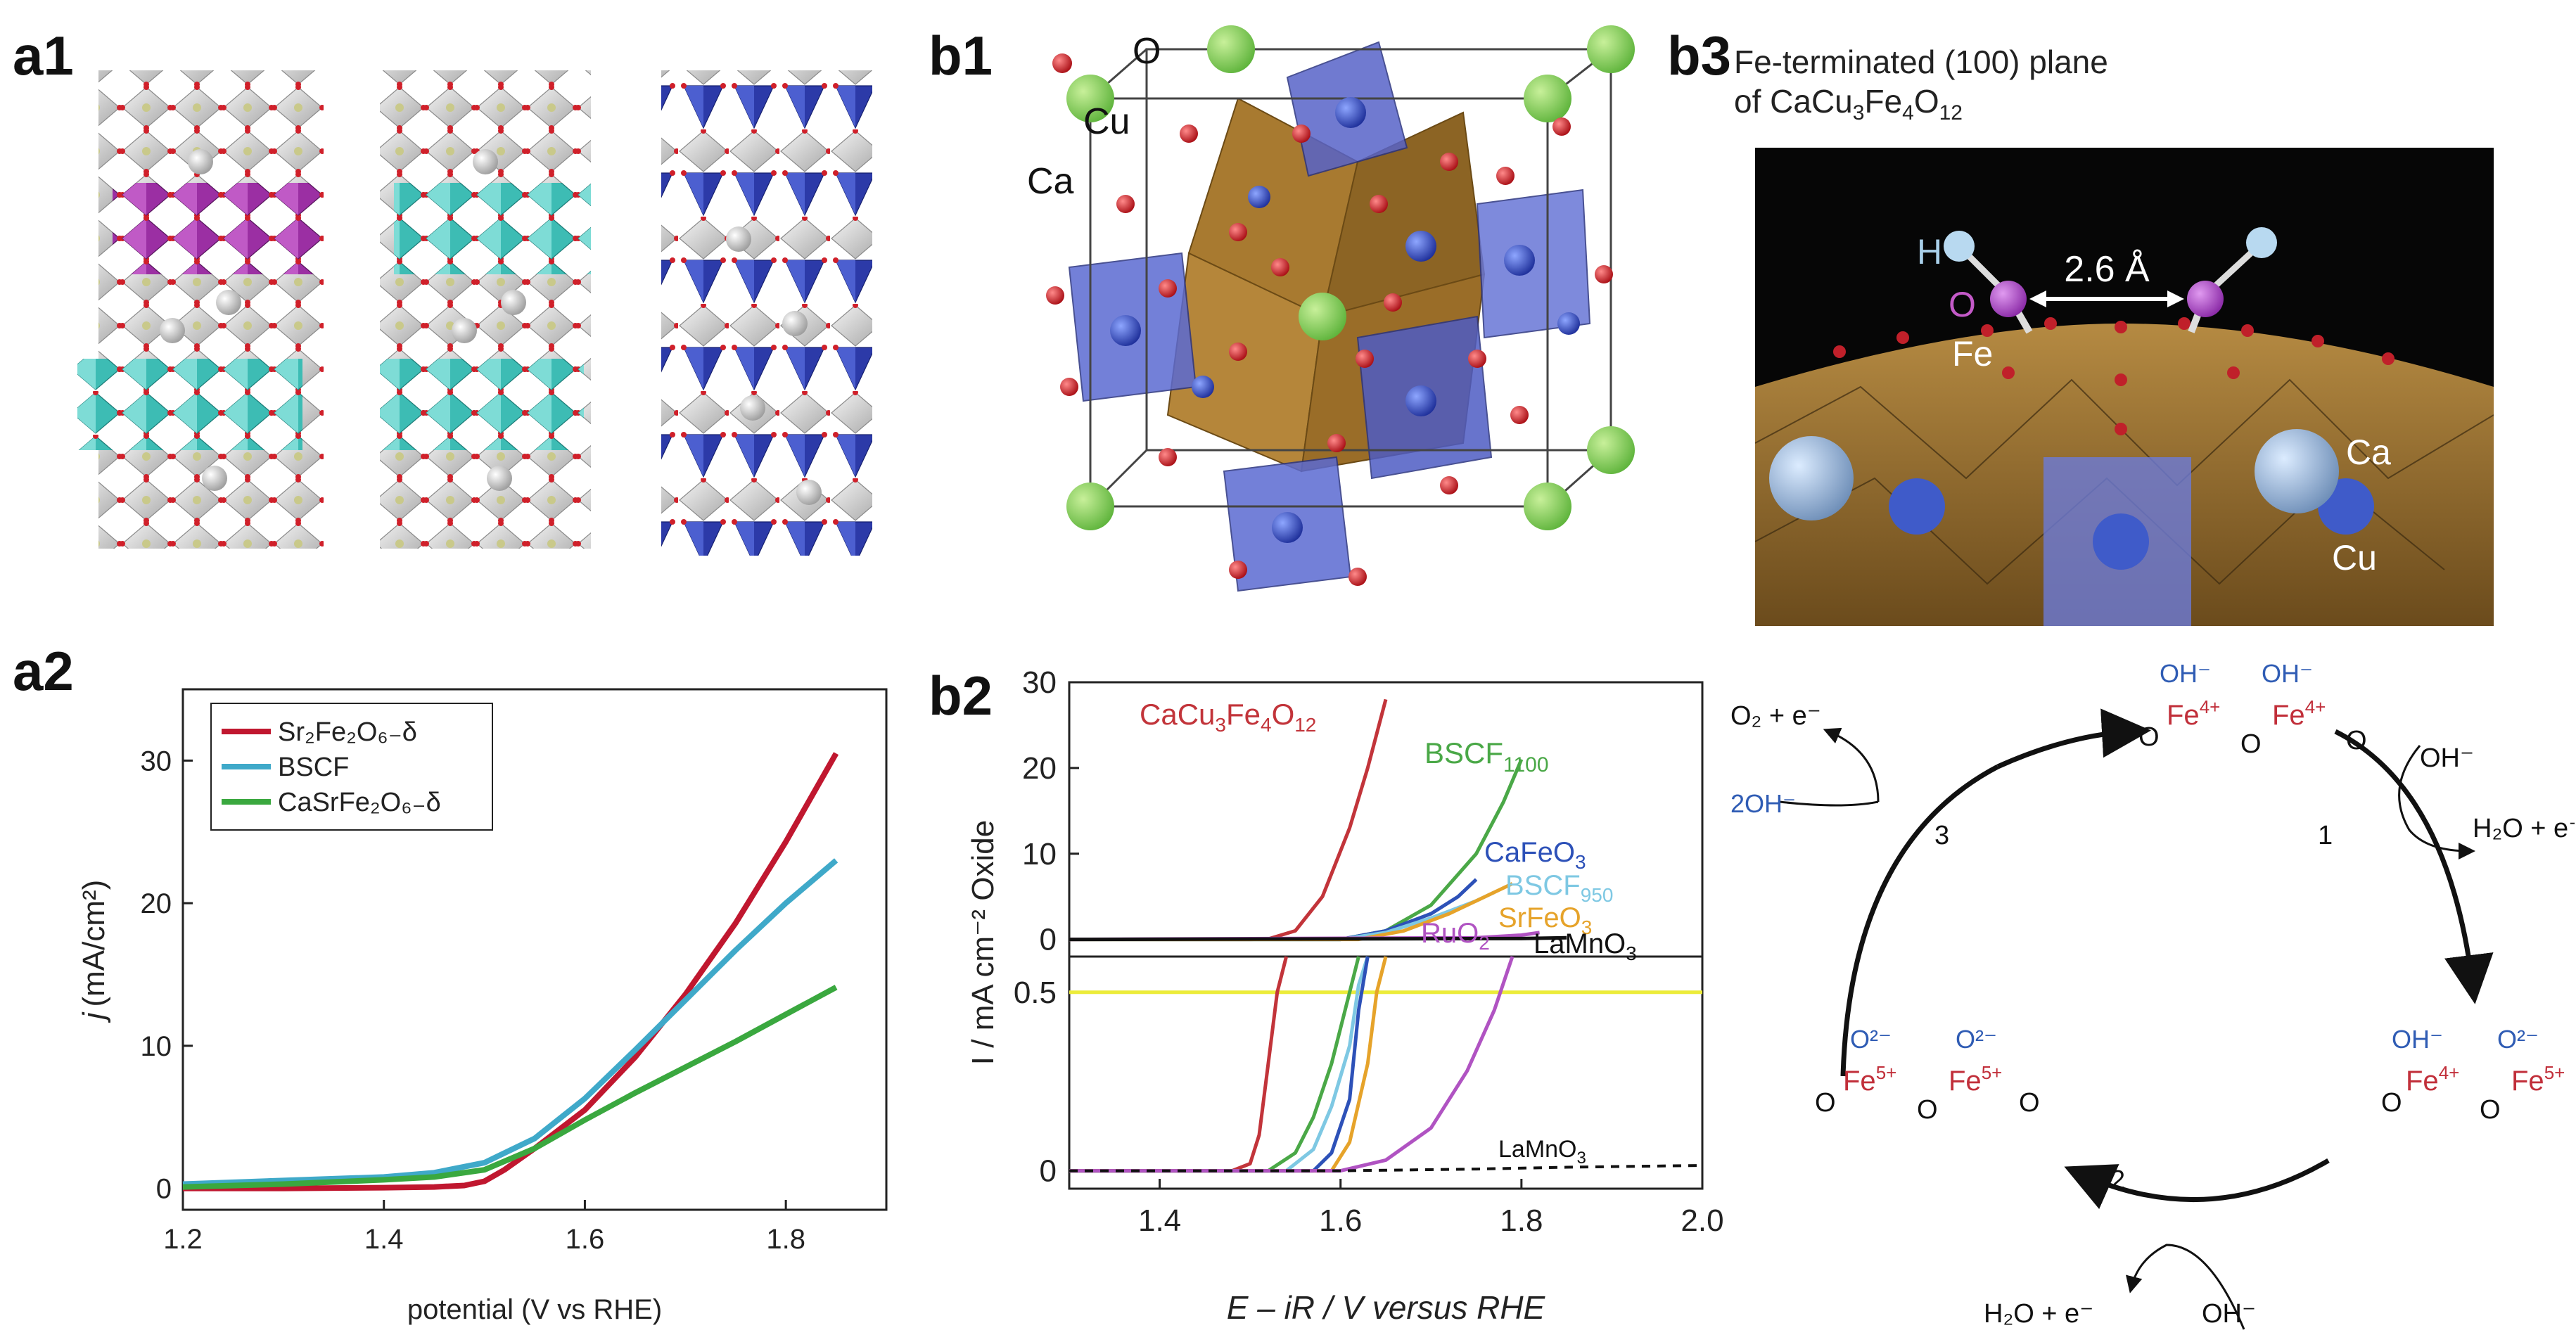  I want to click on species-right: OH⁻ O²⁻ Fe4+ Fe5+ O O, so click(2473, 1075).